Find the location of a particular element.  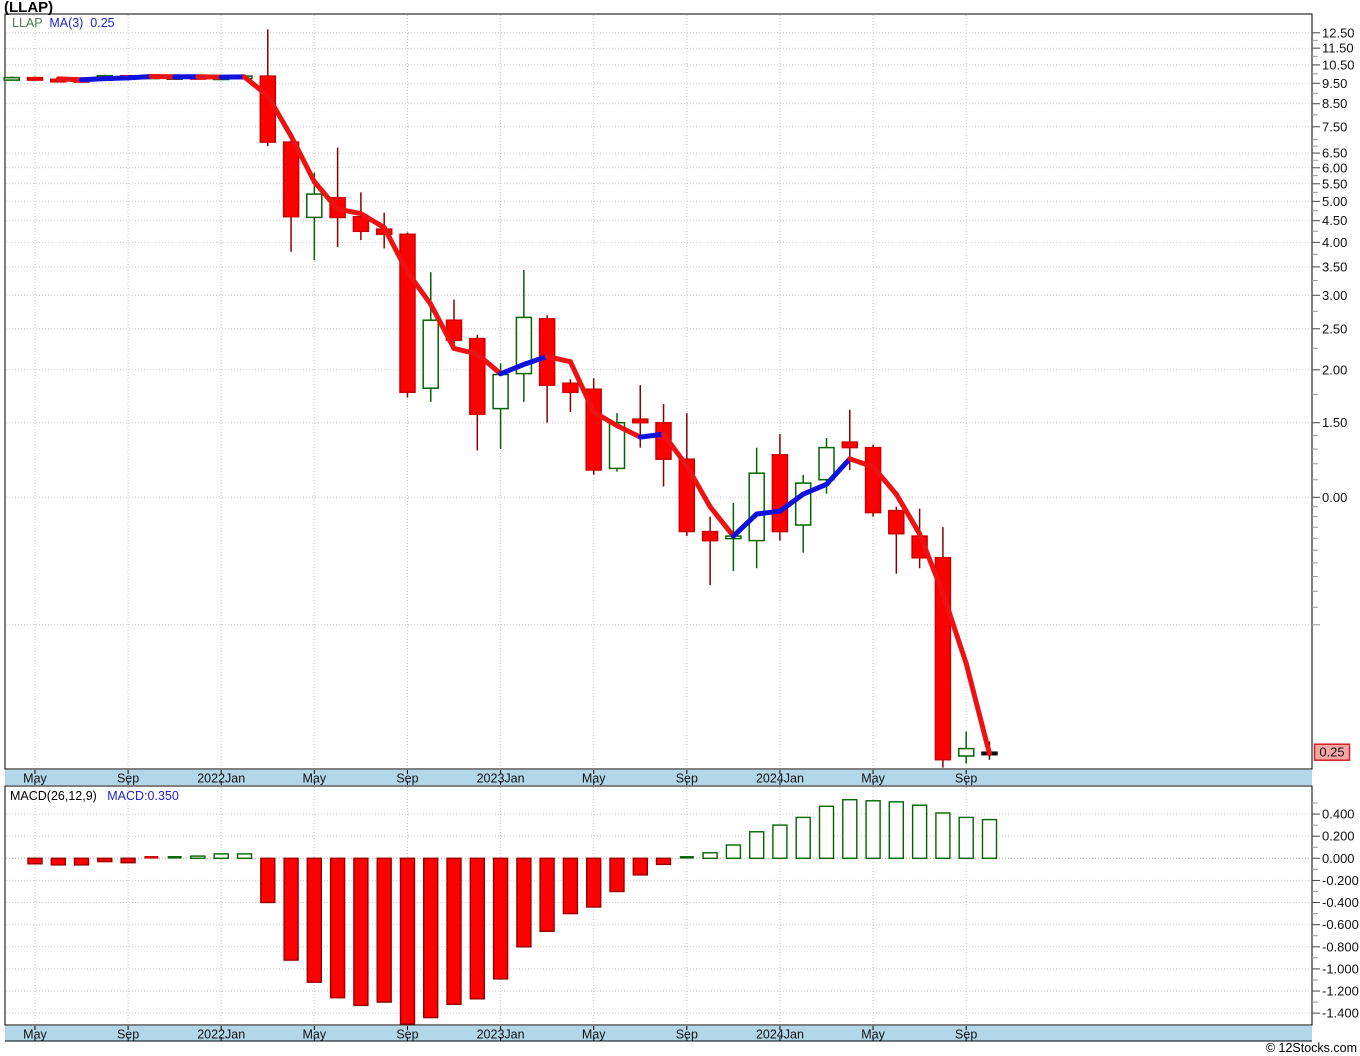

price-axis-label: 6.00 is located at coordinates (1334, 167).